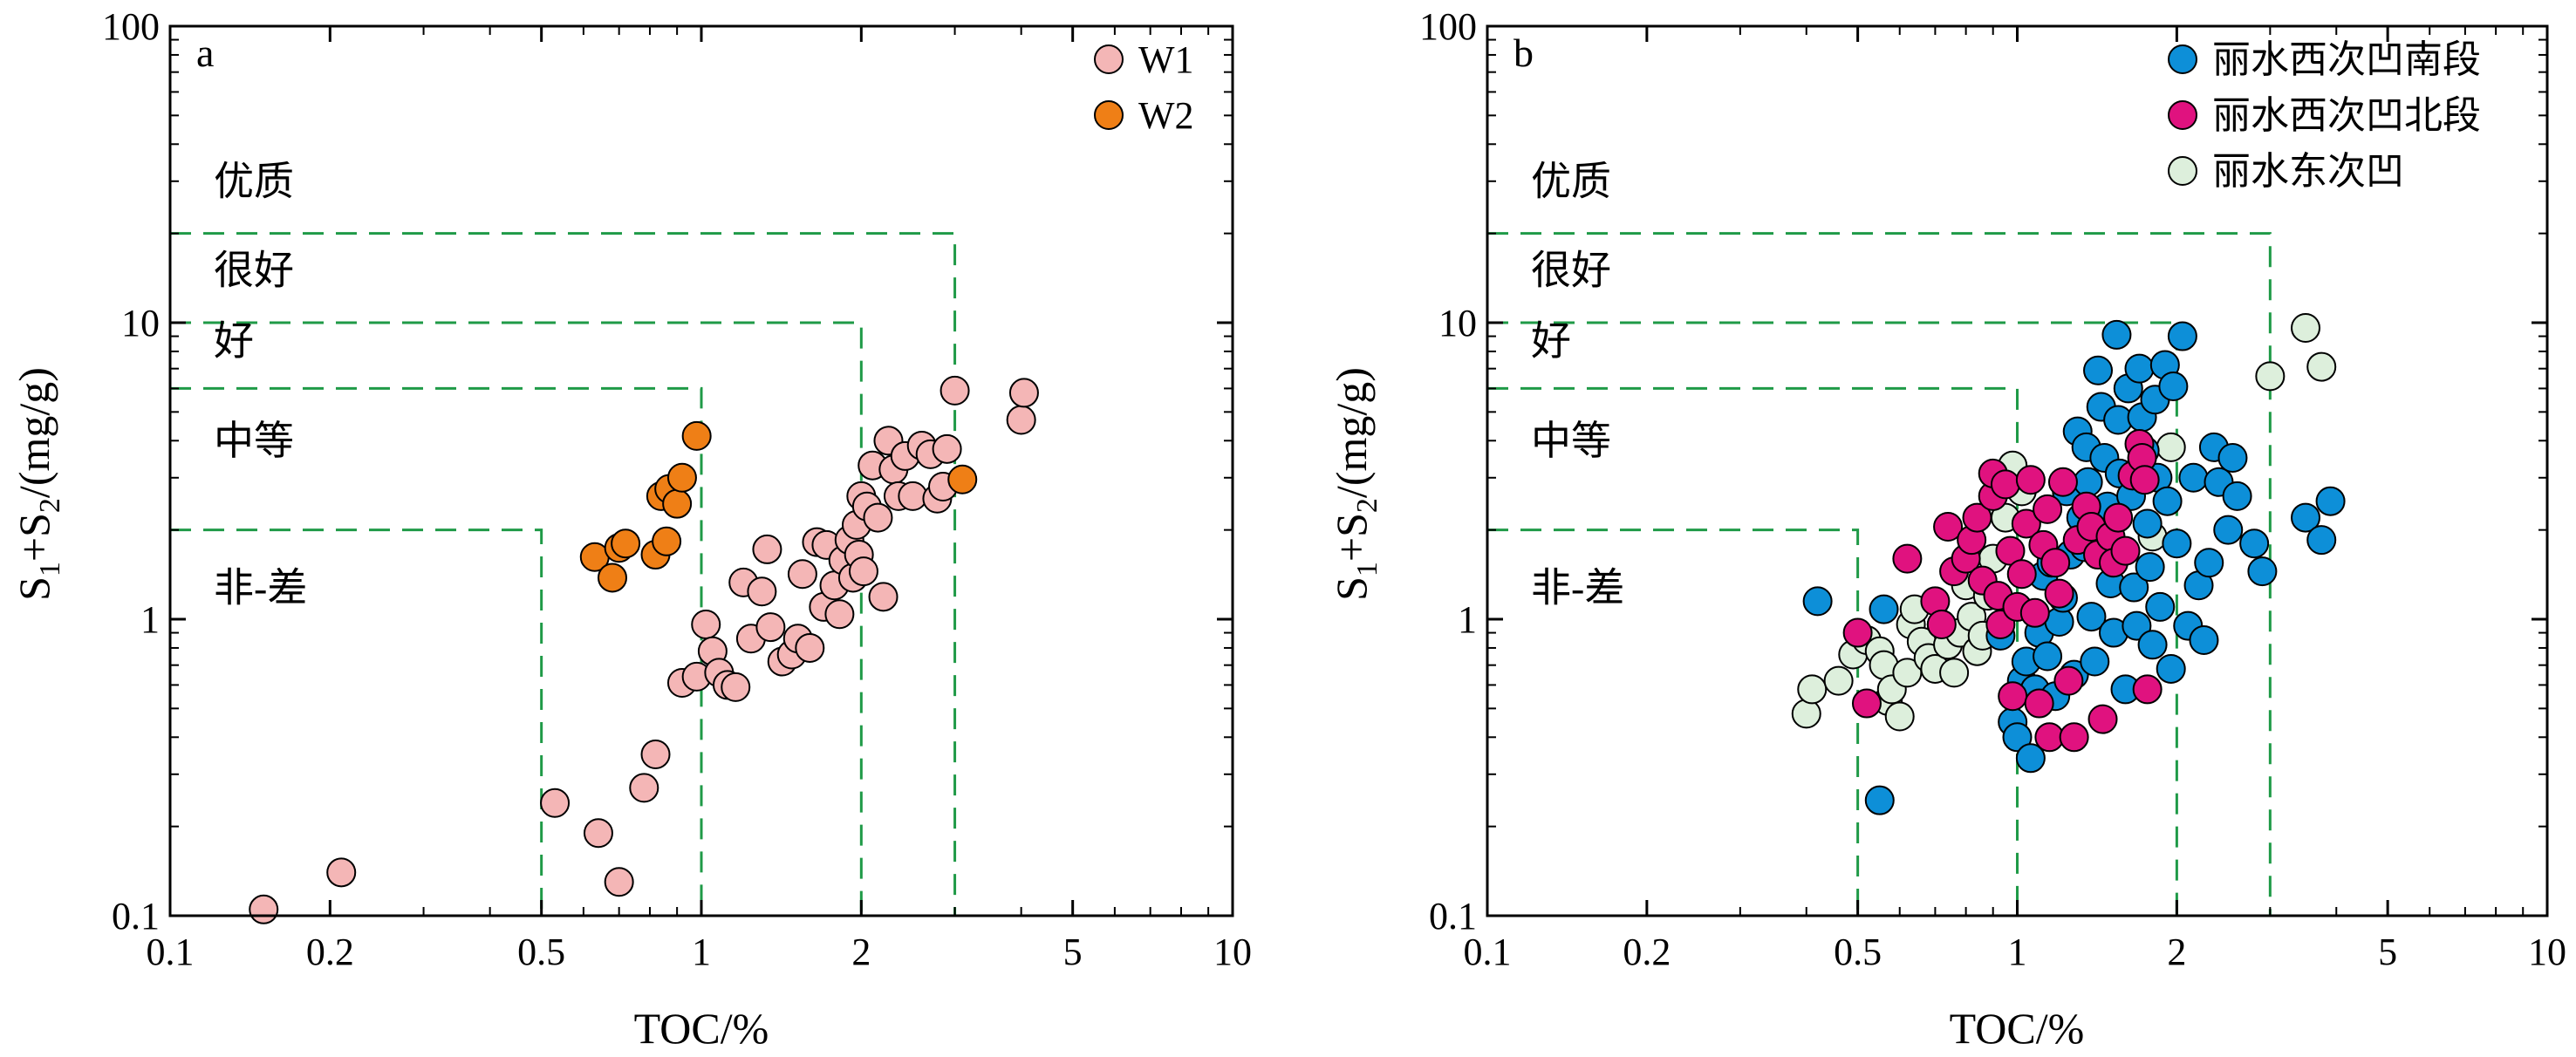 Image resolution: width=2576 pixels, height=1057 pixels. What do you see at coordinates (1453, 917) in the screenshot?
I see `y-tick-label: 0.1` at bounding box center [1453, 917].